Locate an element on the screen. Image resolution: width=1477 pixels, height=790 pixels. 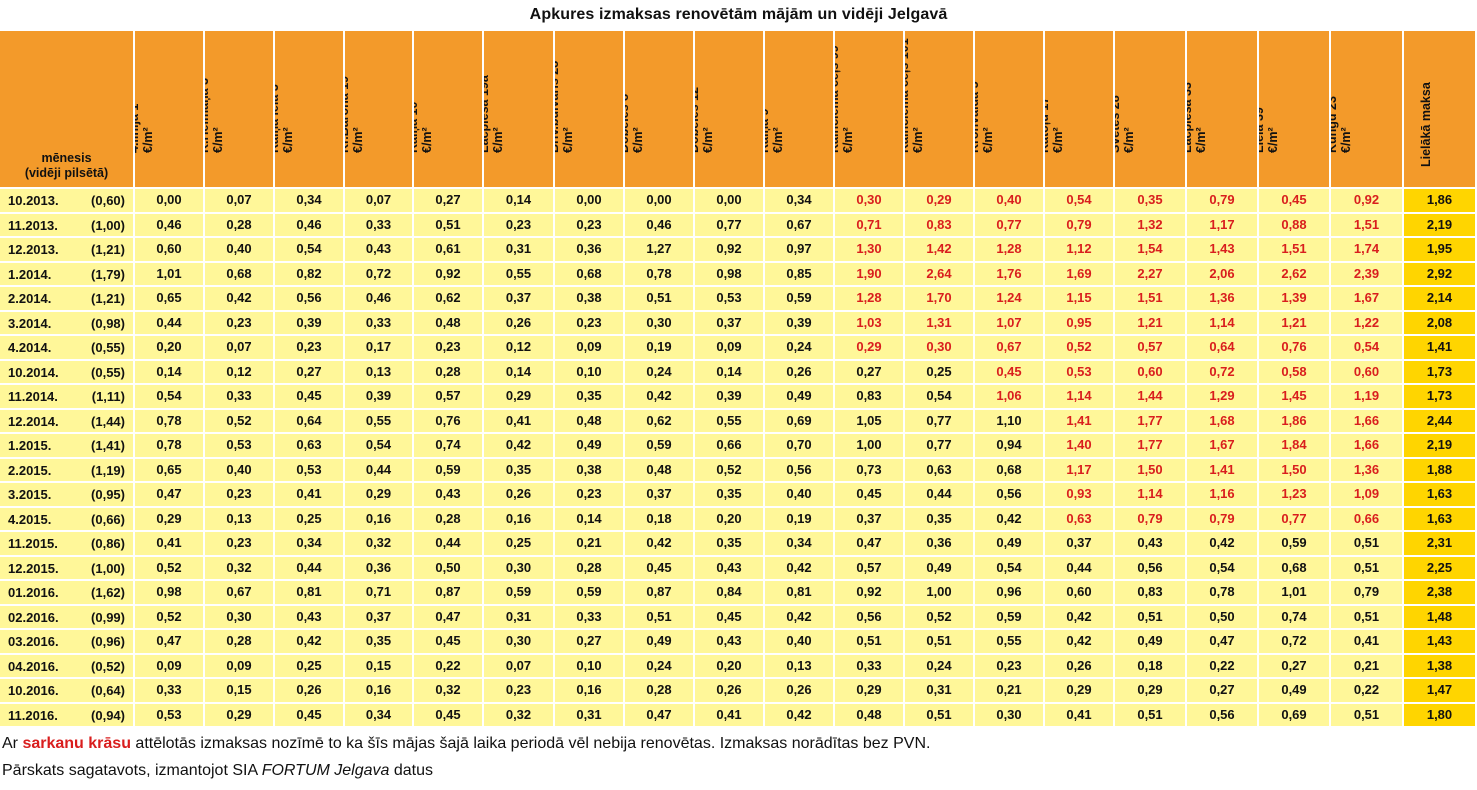
column-header: Kungu 23 €/m² is located at coordinates (1367, 110).